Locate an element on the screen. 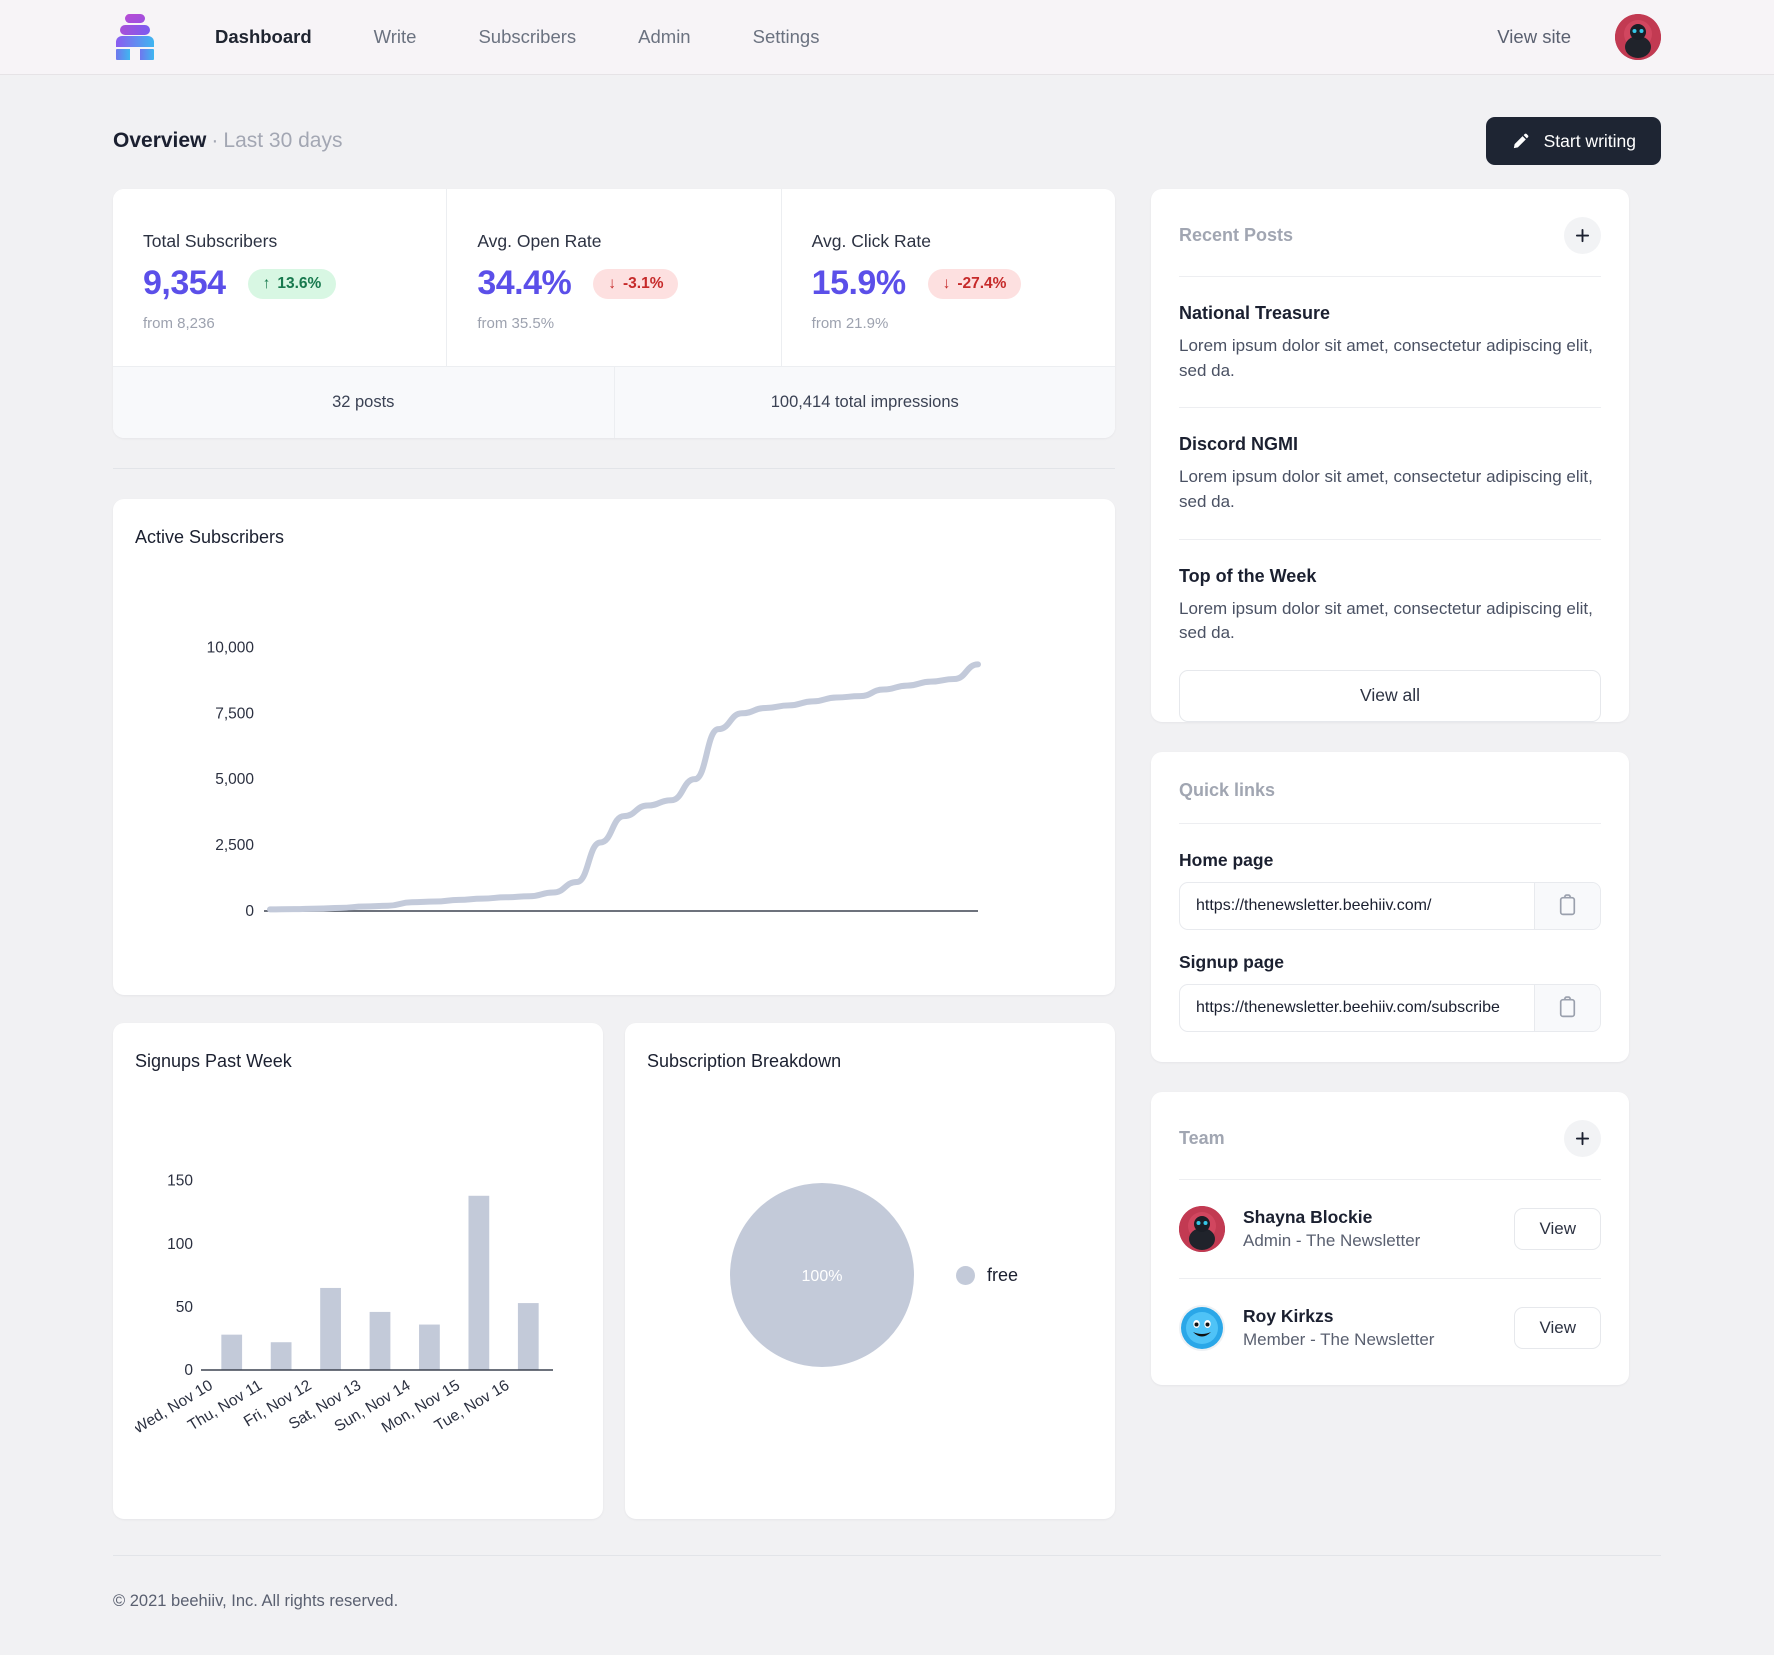 Image resolution: width=1774 pixels, height=1655 pixels. signup-page-url-input is located at coordinates (1357, 1007).